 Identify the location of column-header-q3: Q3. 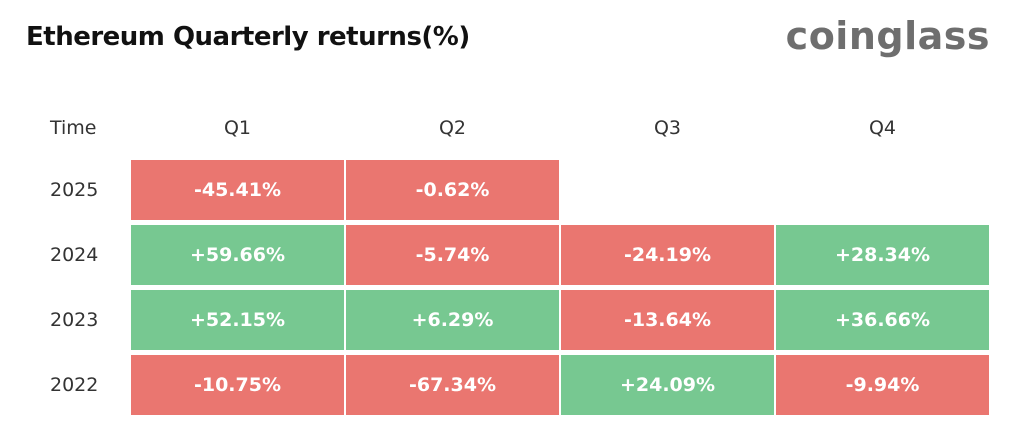
(667, 128).